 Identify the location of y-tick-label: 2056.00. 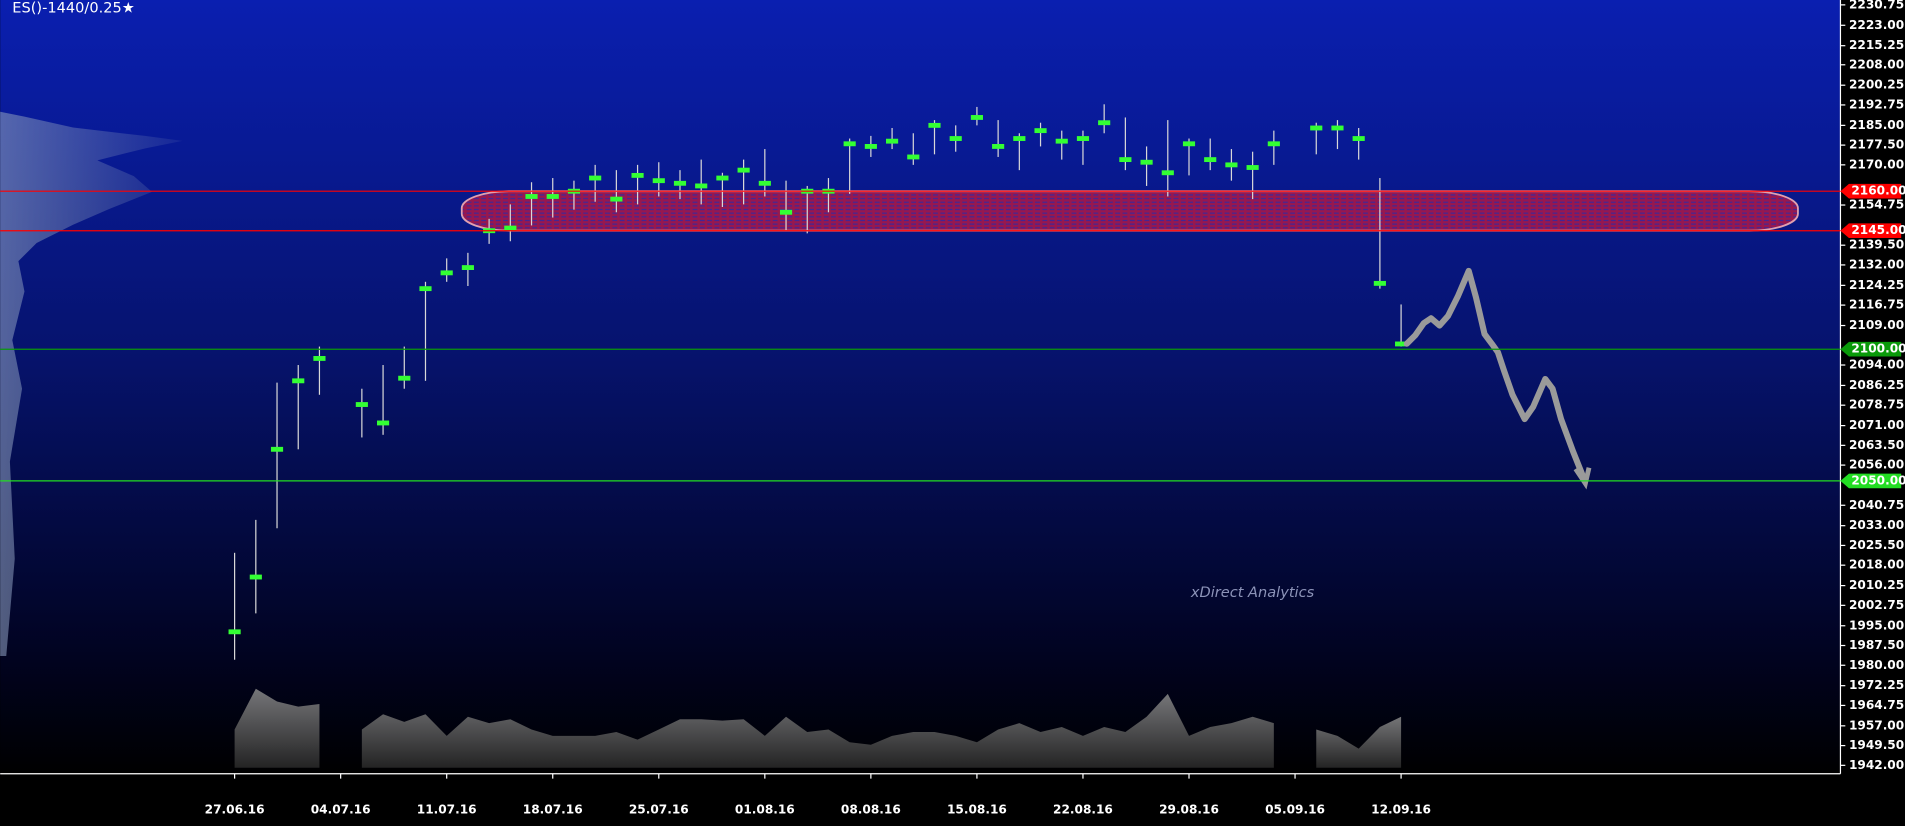
(1876, 465).